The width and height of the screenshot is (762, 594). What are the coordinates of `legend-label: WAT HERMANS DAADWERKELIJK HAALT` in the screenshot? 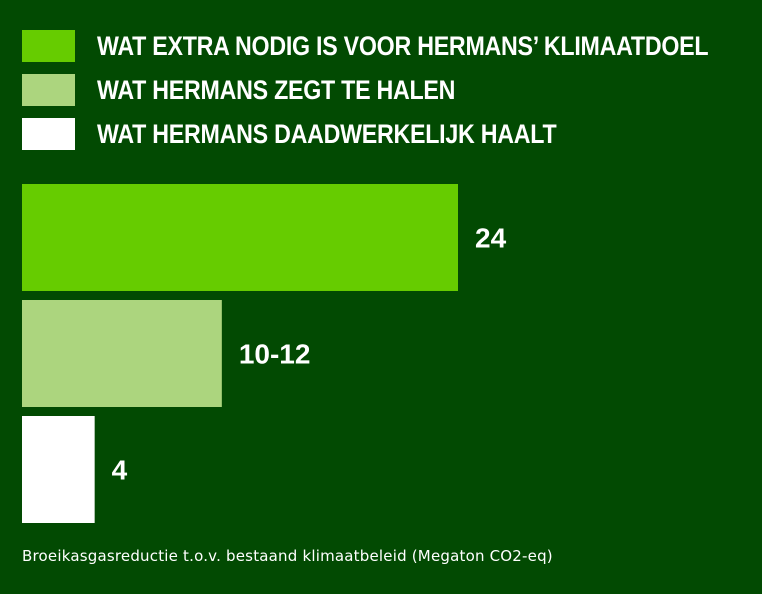 It's located at (327, 134).